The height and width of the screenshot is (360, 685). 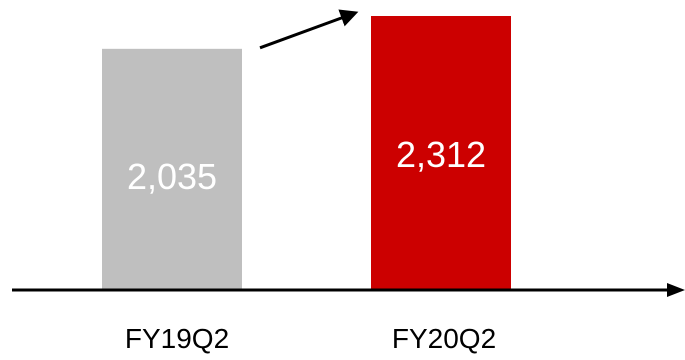 I want to click on increase-arrow, so click(x=309, y=29).